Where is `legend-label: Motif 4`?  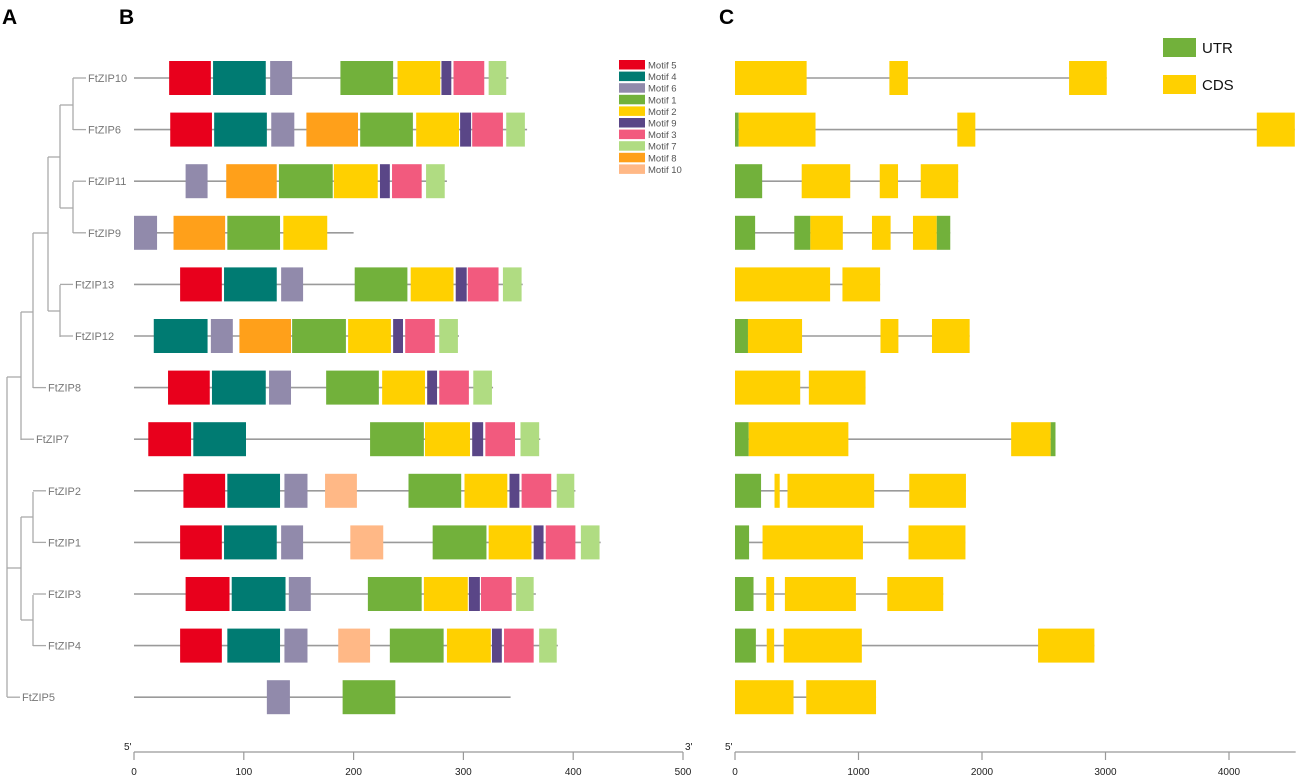 legend-label: Motif 4 is located at coordinates (662, 77).